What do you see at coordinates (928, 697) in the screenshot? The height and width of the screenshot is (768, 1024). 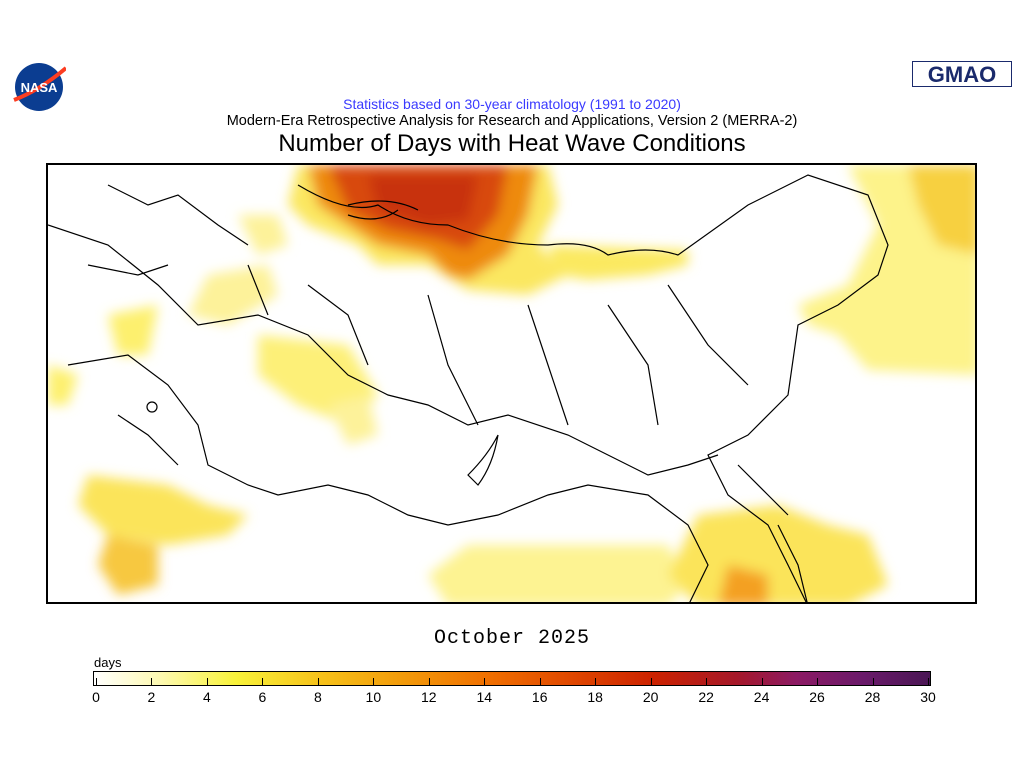 I see `colorbar-tick-label: 30` at bounding box center [928, 697].